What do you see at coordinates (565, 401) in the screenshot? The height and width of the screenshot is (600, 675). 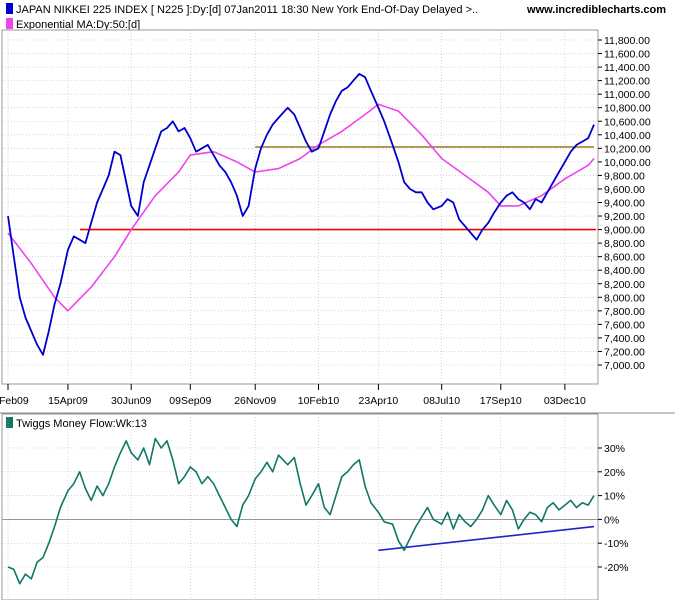 I see `x-tick-label: 03Dec10` at bounding box center [565, 401].